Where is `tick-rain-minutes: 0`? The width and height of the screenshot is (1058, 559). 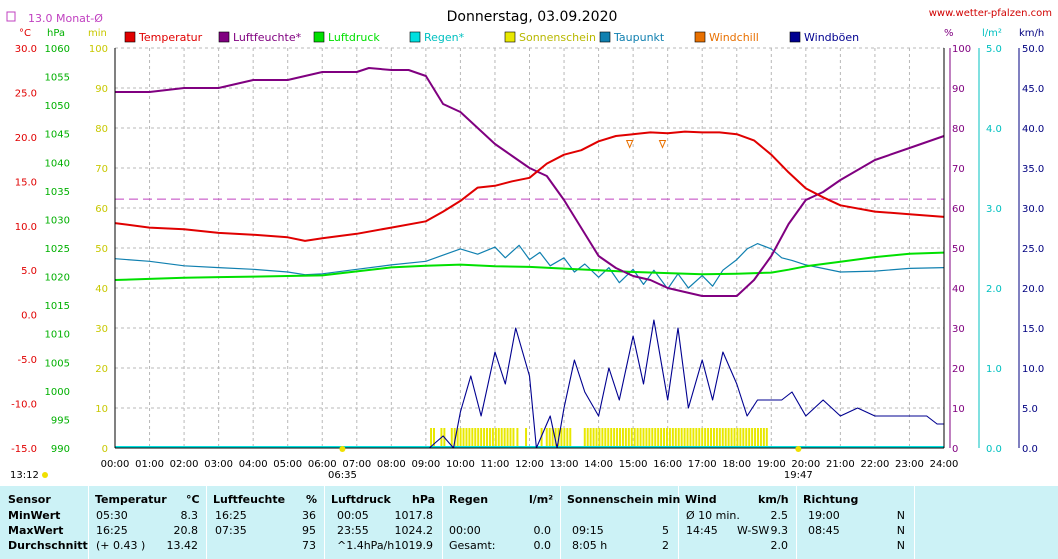 tick-rain-minutes: 0 is located at coordinates (105, 449).